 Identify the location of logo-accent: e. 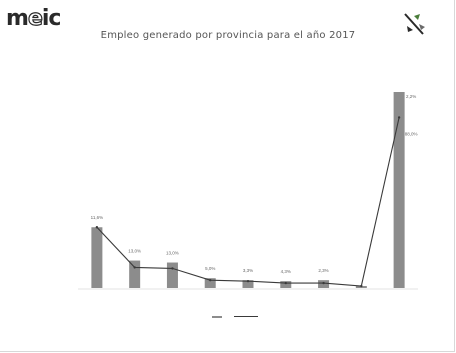
(35, 18).